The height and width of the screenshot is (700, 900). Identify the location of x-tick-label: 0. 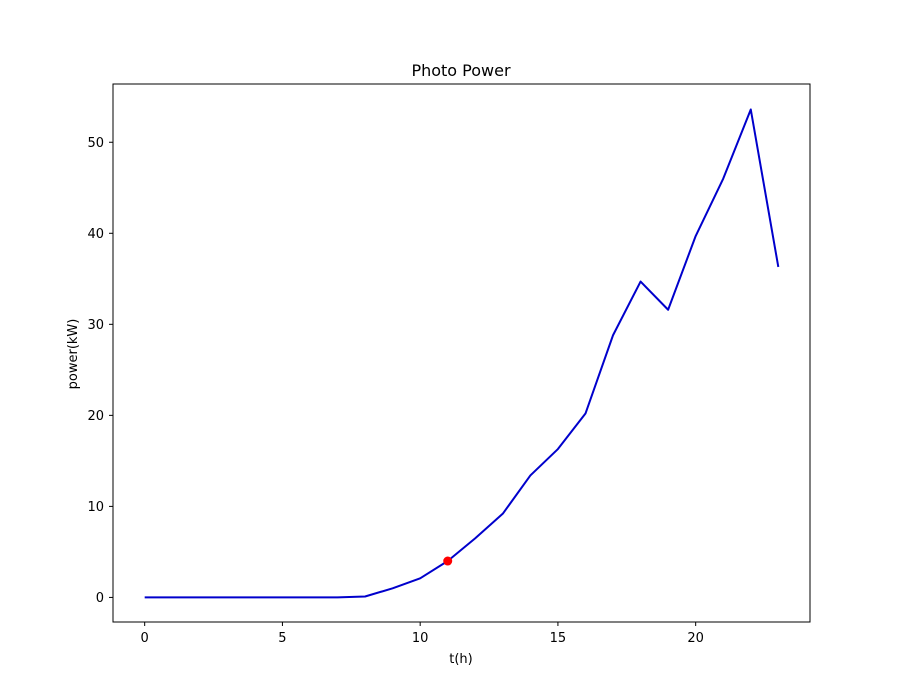
(145, 638).